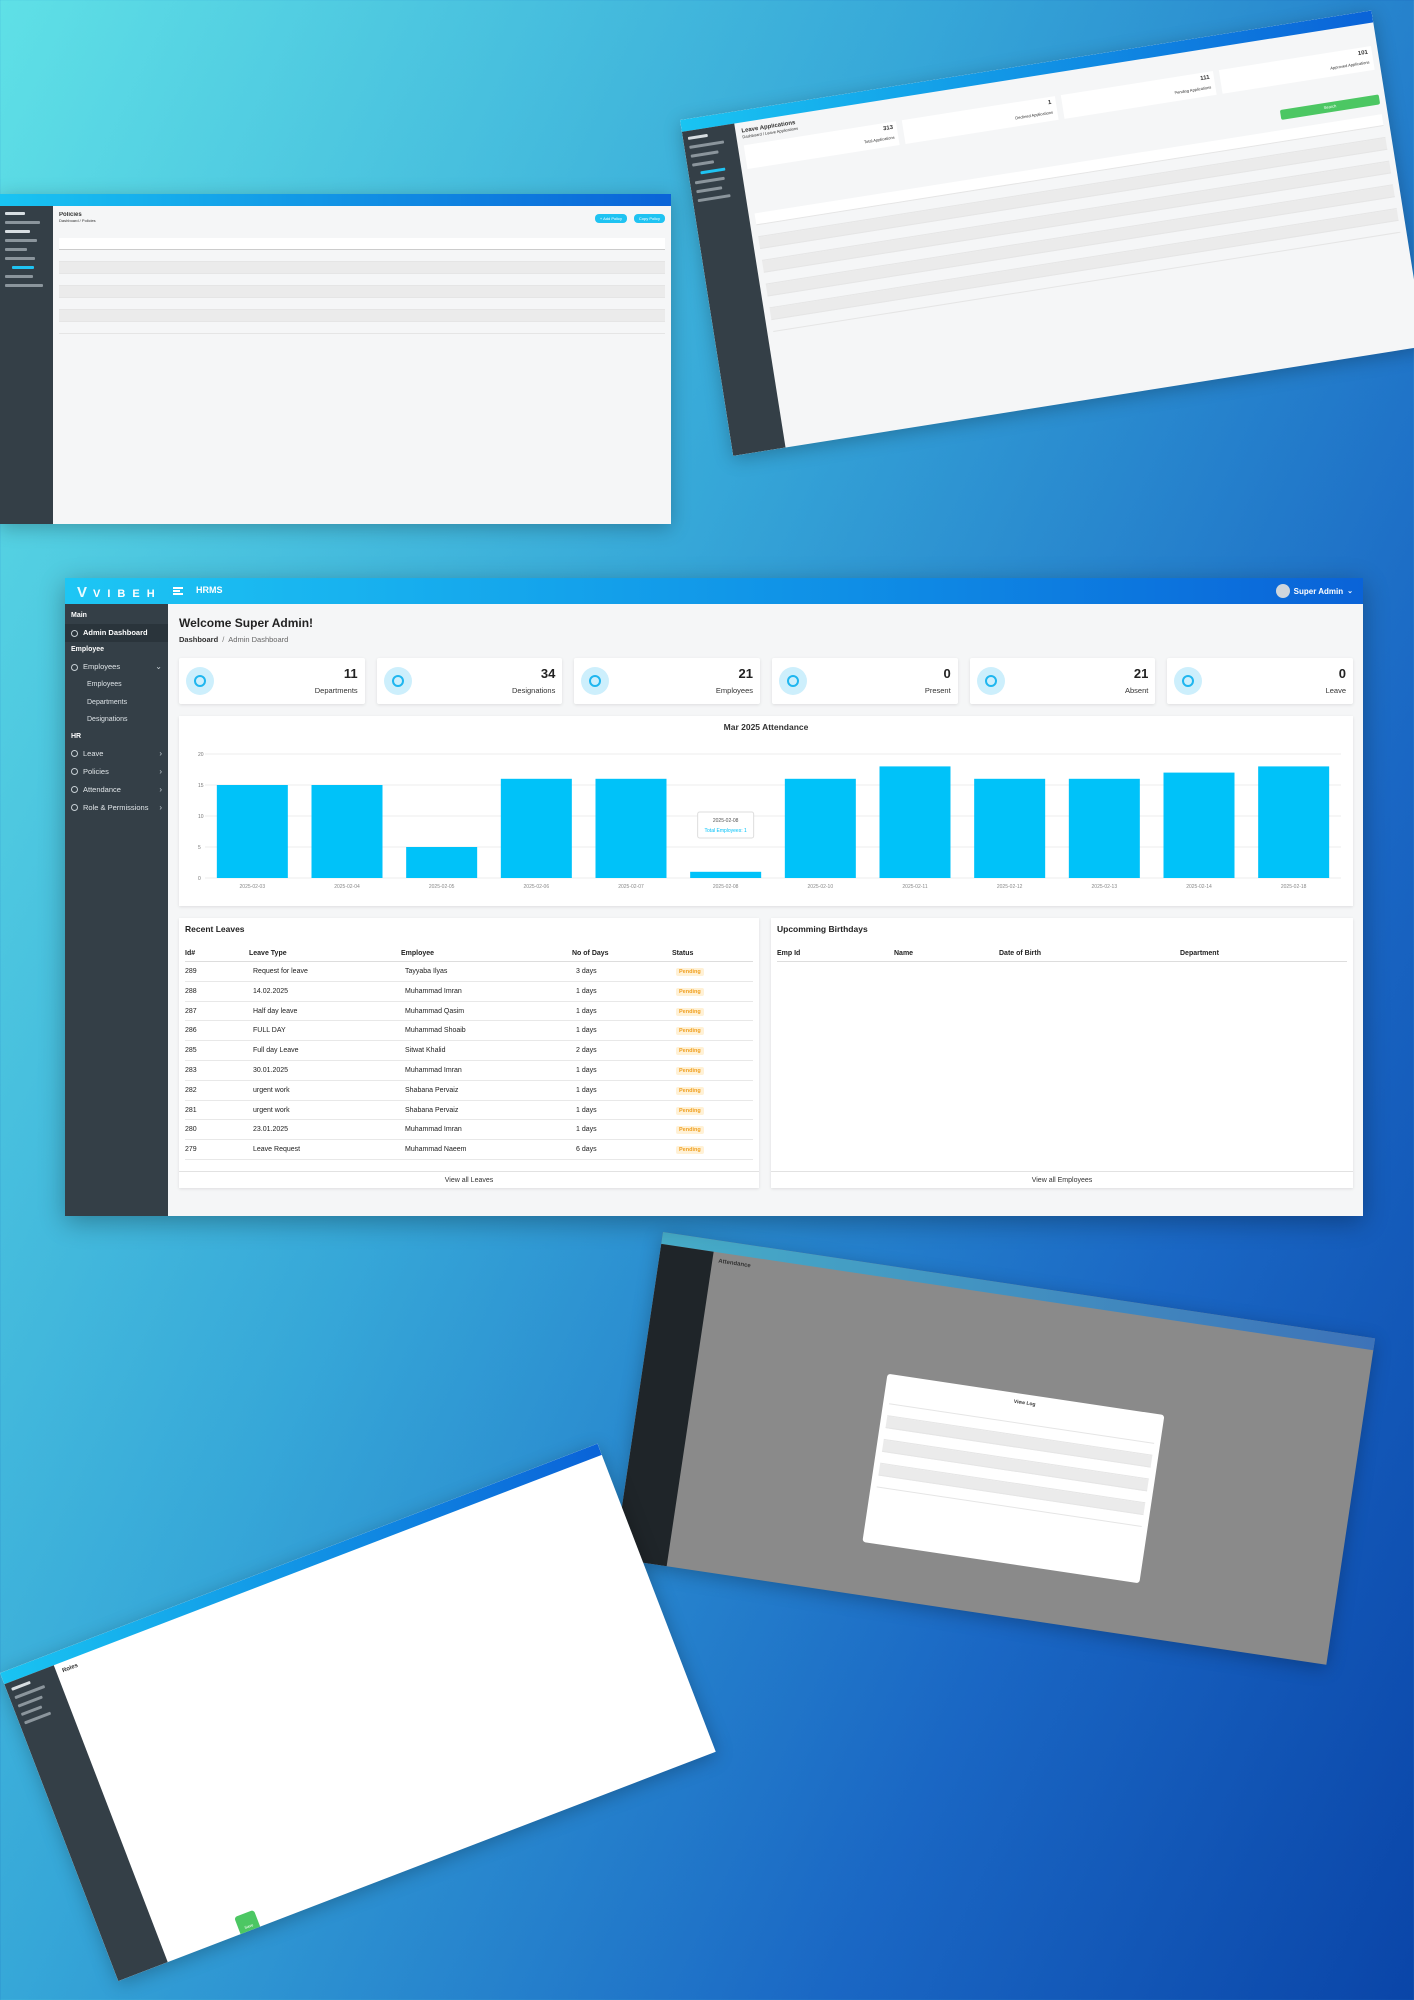 The height and width of the screenshot is (2000, 1414). Describe the element at coordinates (191, 991) in the screenshot. I see `leave-id: 288` at that location.